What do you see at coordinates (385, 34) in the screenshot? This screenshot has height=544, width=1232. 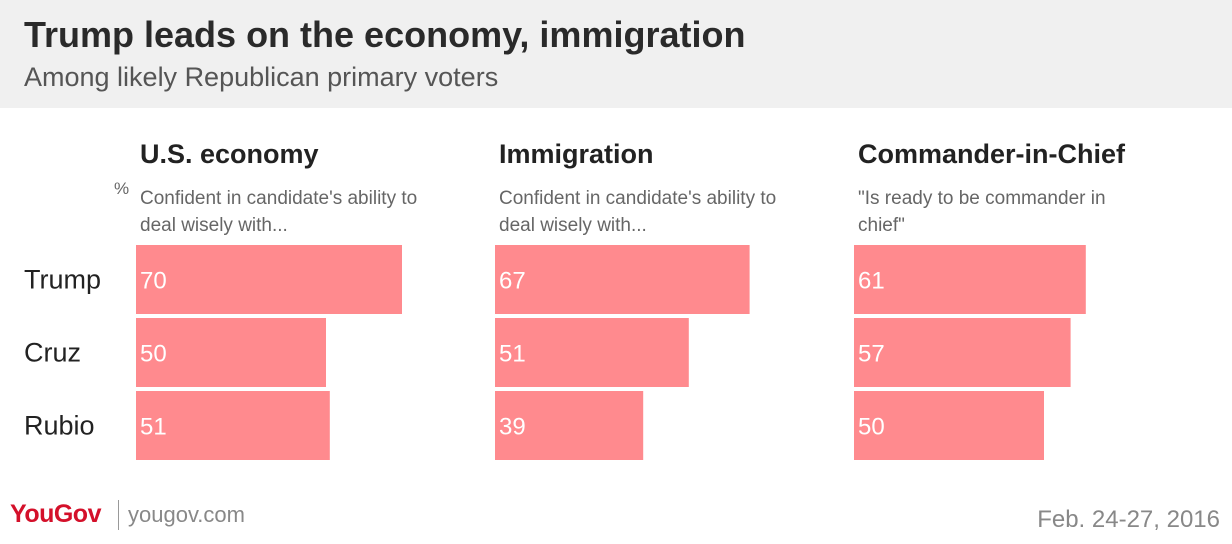 I see `chart-title: Trump leads on the economy, immigration` at bounding box center [385, 34].